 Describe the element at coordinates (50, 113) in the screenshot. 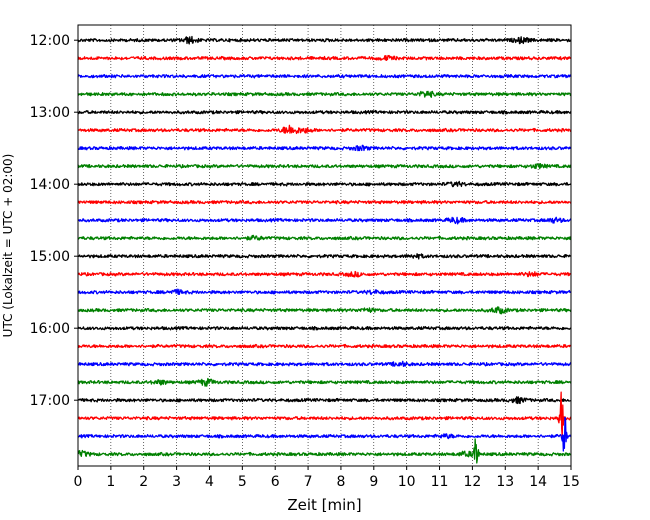

I see `y-tick-label: 13:00` at that location.